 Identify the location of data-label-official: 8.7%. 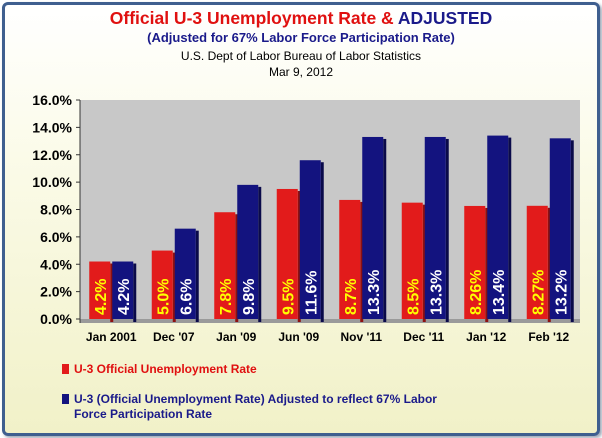
(351, 297).